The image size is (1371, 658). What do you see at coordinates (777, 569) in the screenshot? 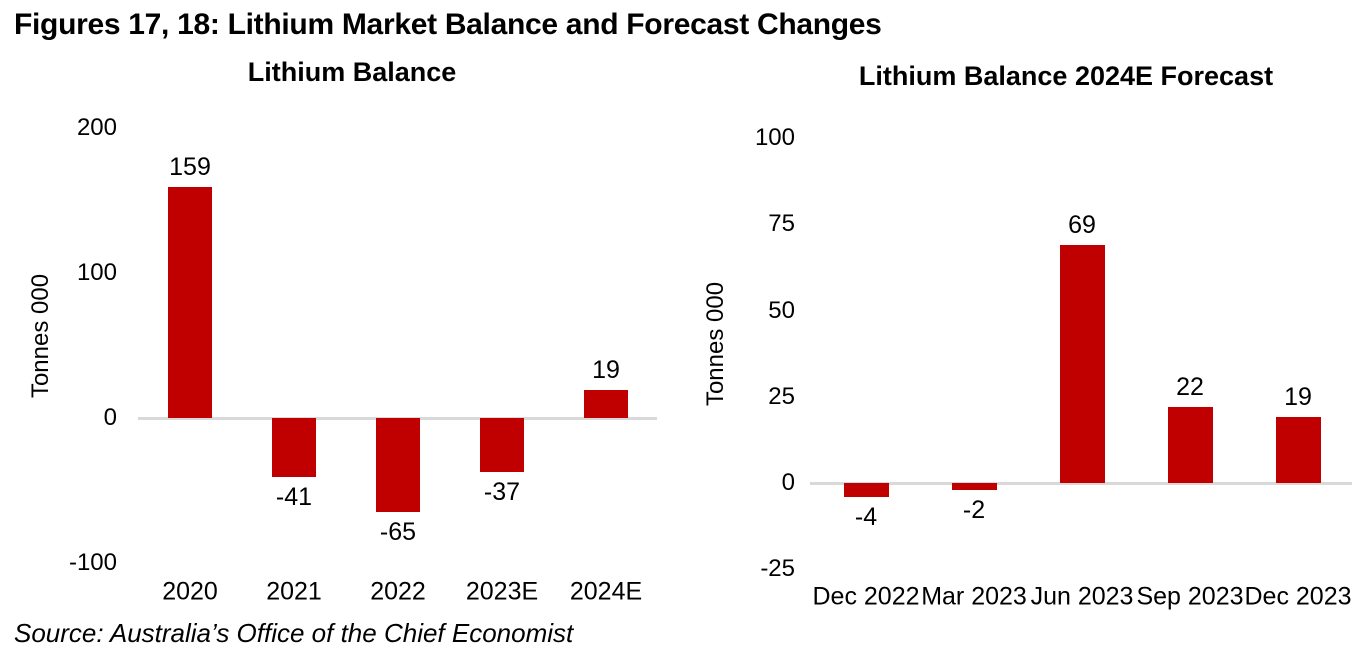
I see `y-tick-label: -25` at bounding box center [777, 569].